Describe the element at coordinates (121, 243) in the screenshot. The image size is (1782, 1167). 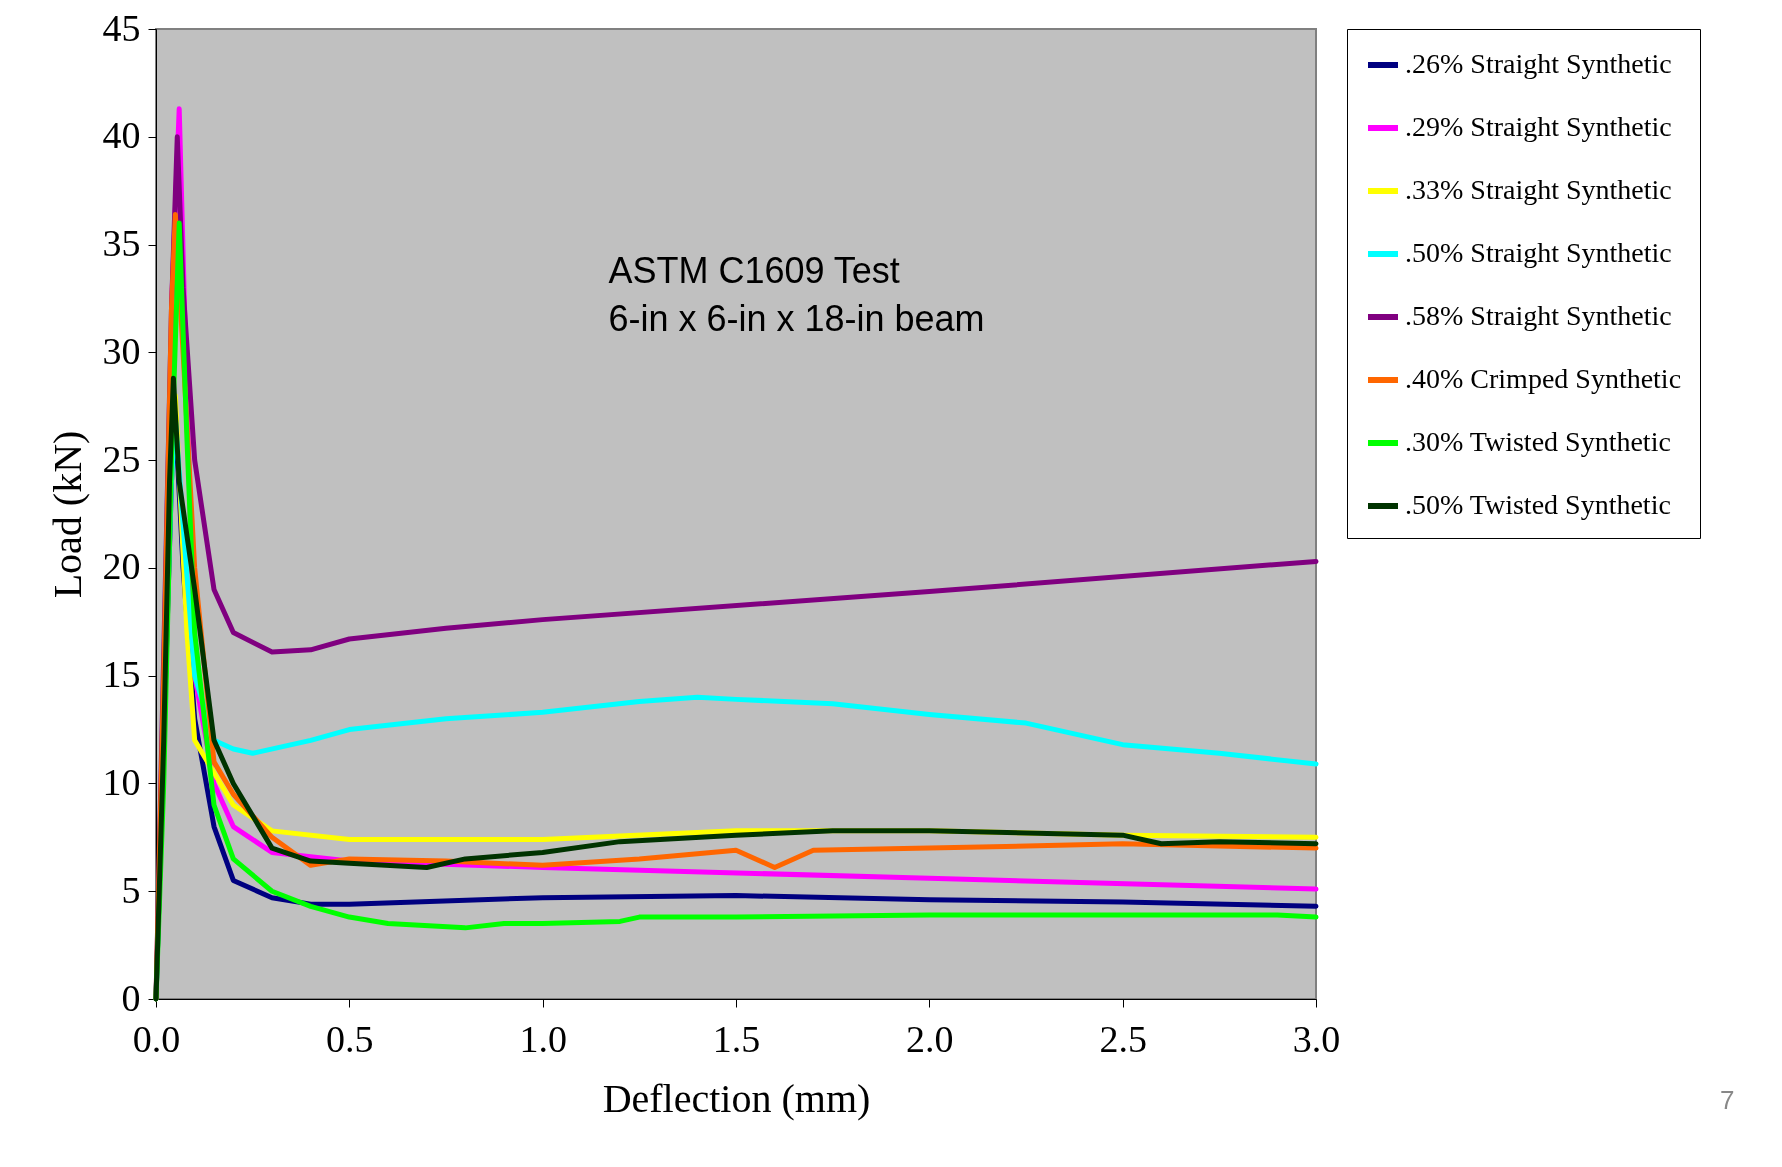
I see `y-tick-label: 35` at that location.